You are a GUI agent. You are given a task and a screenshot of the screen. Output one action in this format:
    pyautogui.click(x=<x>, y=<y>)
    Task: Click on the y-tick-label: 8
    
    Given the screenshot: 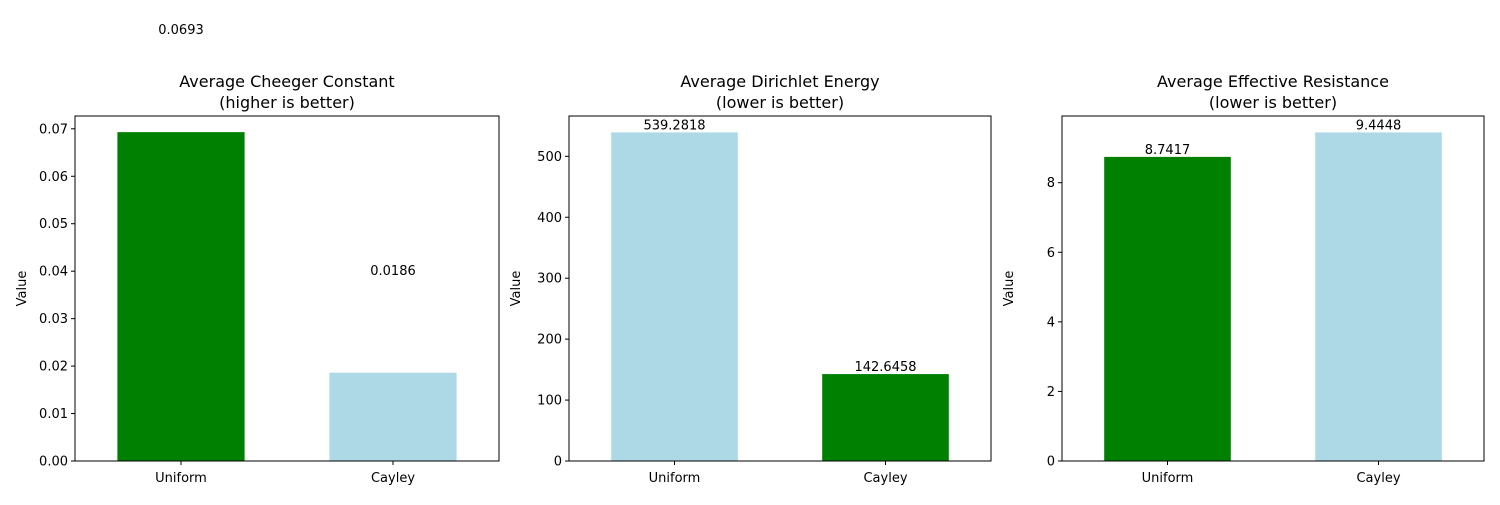 What is the action you would take?
    pyautogui.click(x=1051, y=183)
    